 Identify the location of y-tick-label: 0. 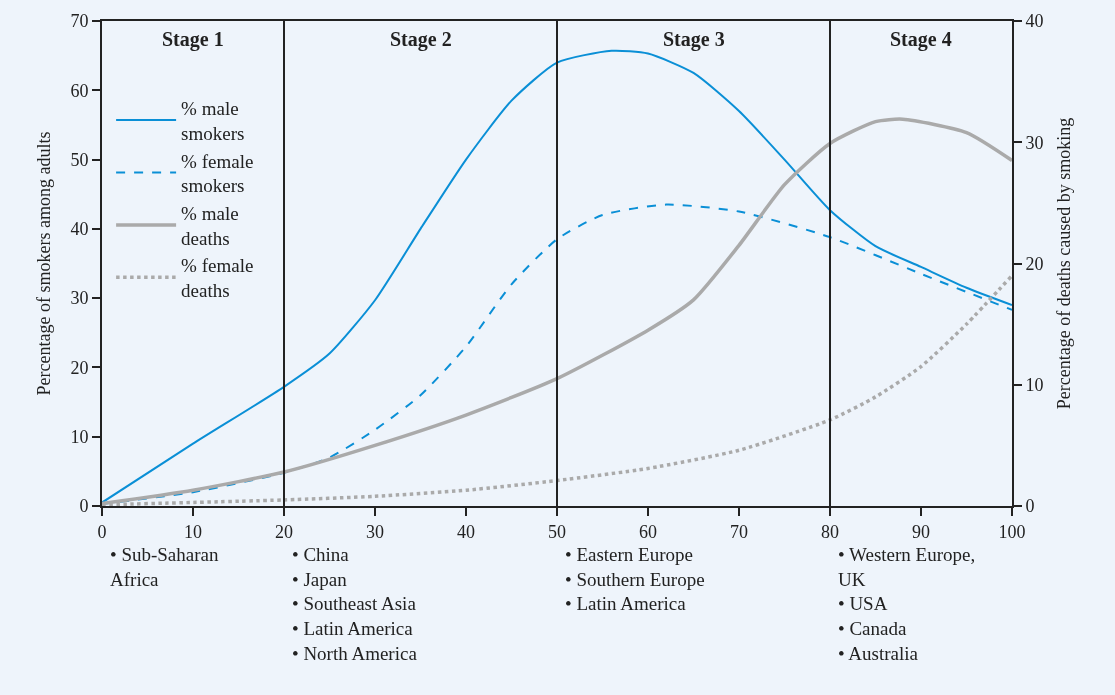
(84, 506).